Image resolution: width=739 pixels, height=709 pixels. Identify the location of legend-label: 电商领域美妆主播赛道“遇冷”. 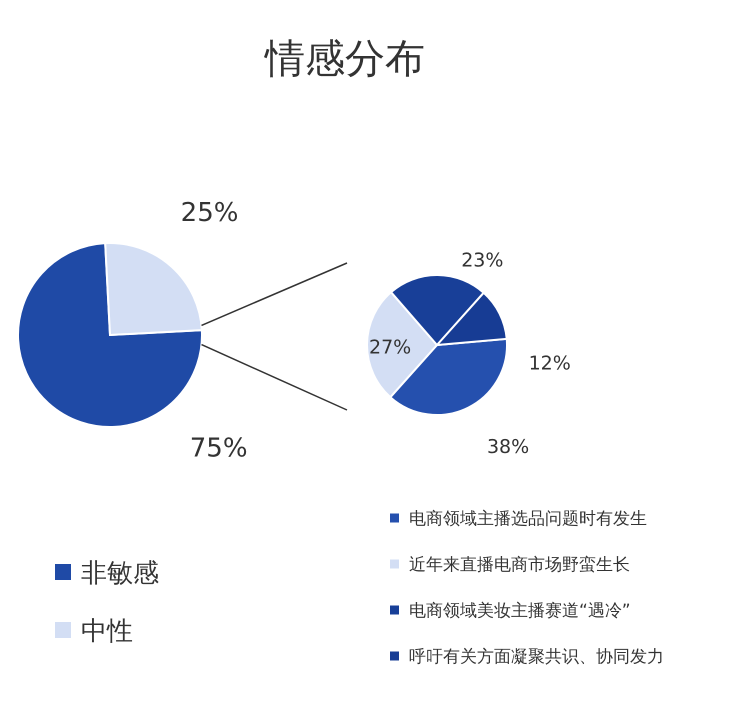
(520, 611).